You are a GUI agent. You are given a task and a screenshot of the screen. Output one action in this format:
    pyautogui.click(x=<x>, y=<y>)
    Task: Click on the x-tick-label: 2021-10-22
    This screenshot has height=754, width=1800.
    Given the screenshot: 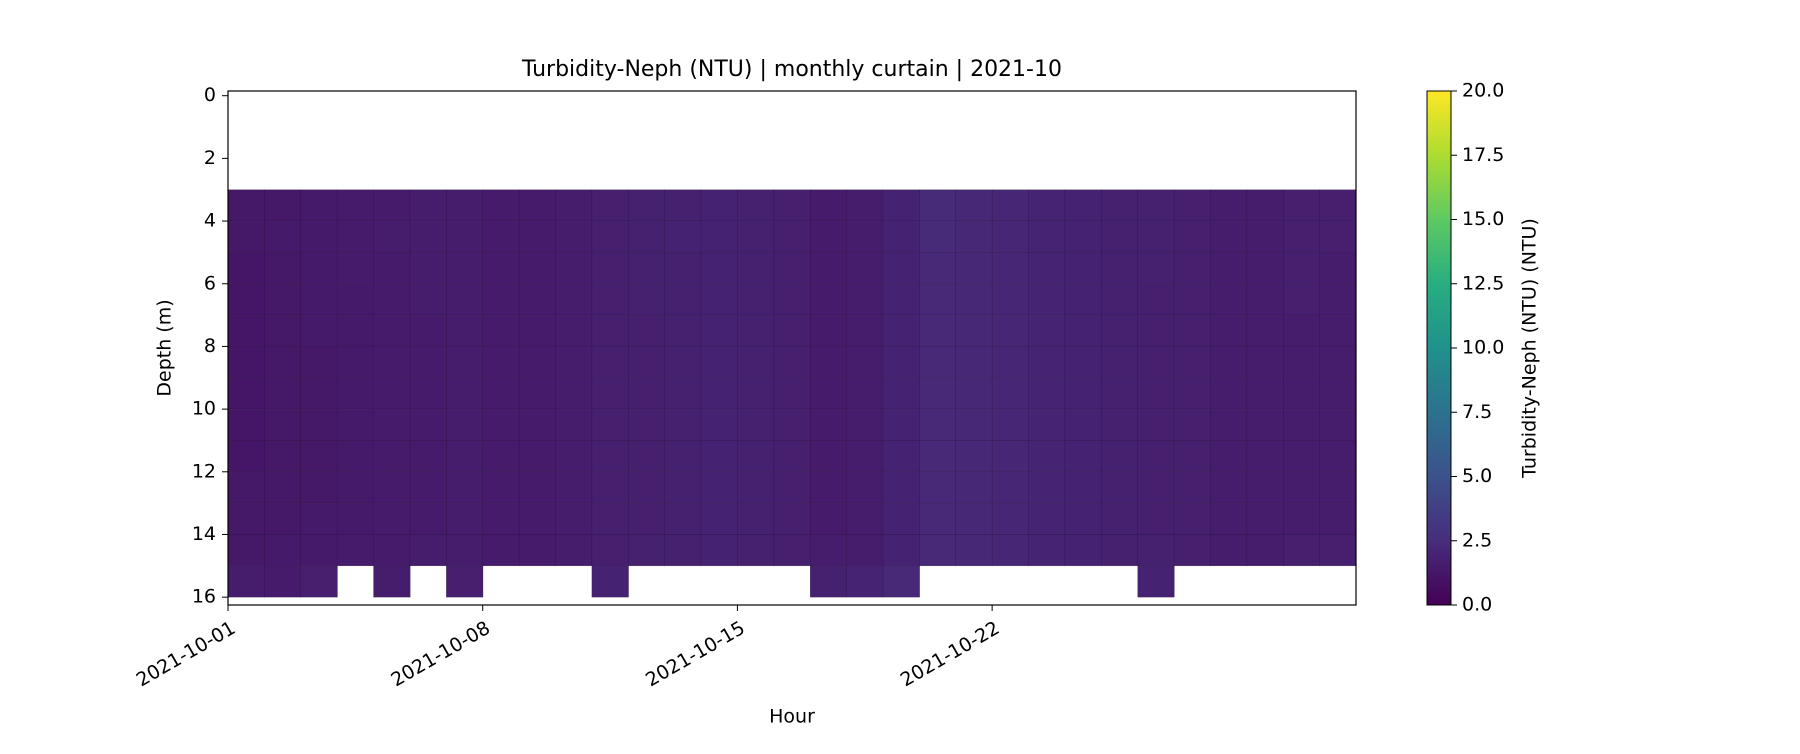 What is the action you would take?
    pyautogui.click(x=950, y=654)
    